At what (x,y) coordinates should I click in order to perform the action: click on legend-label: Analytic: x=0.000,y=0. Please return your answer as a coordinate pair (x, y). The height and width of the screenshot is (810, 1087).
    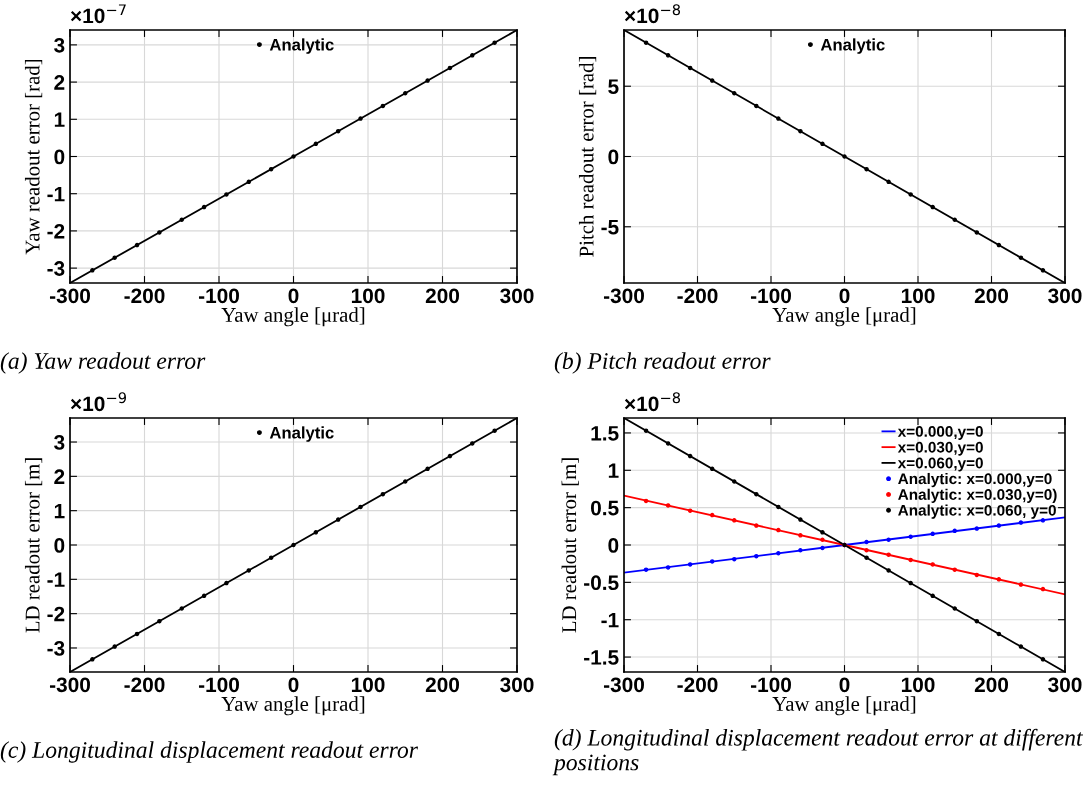
    Looking at the image, I should click on (975, 480).